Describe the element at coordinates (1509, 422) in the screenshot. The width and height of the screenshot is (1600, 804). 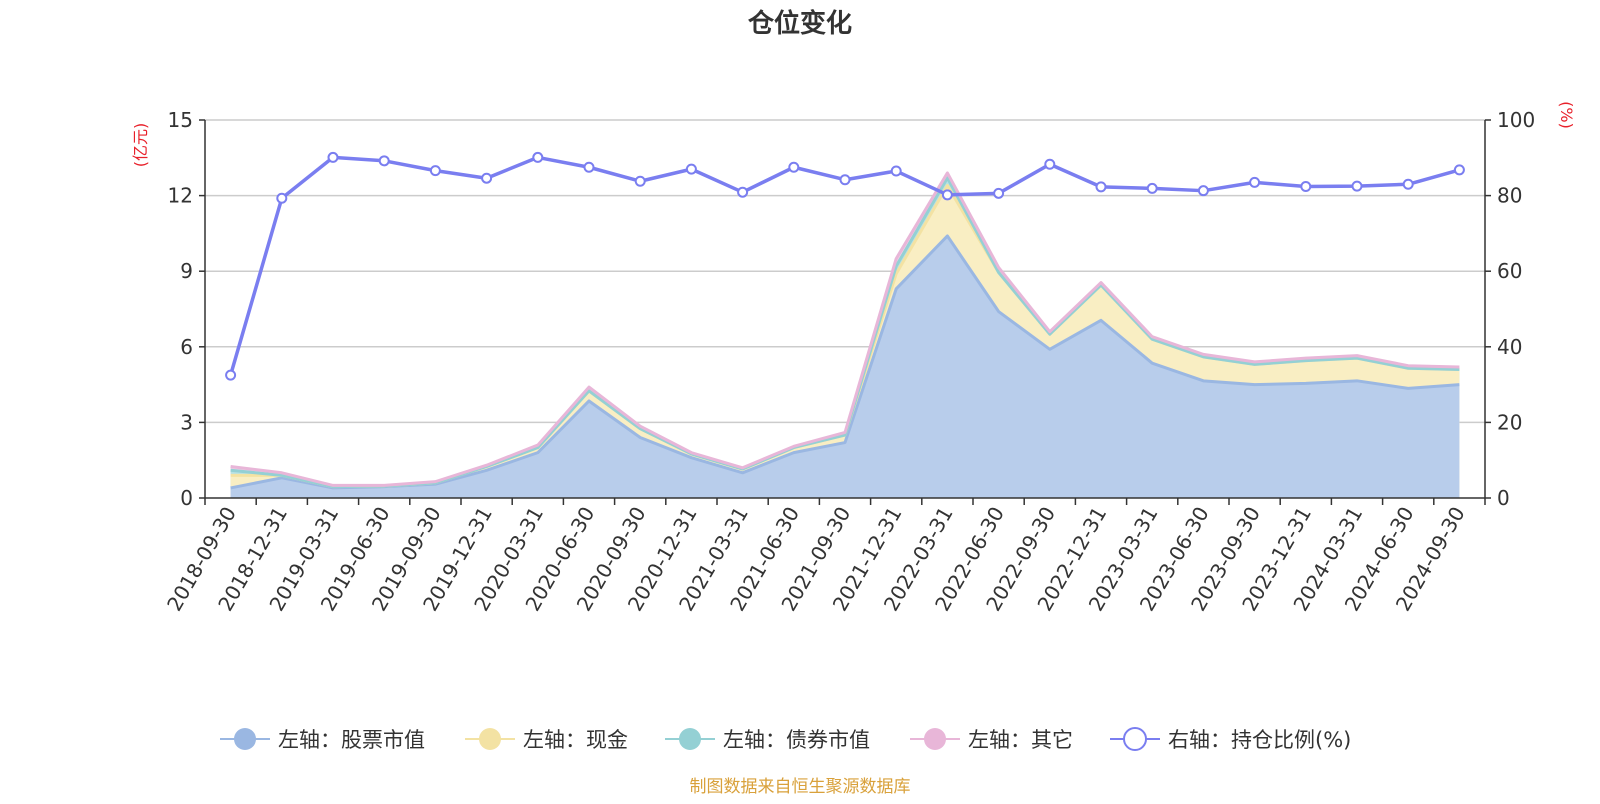
I see `right-tick-label: 20` at that location.